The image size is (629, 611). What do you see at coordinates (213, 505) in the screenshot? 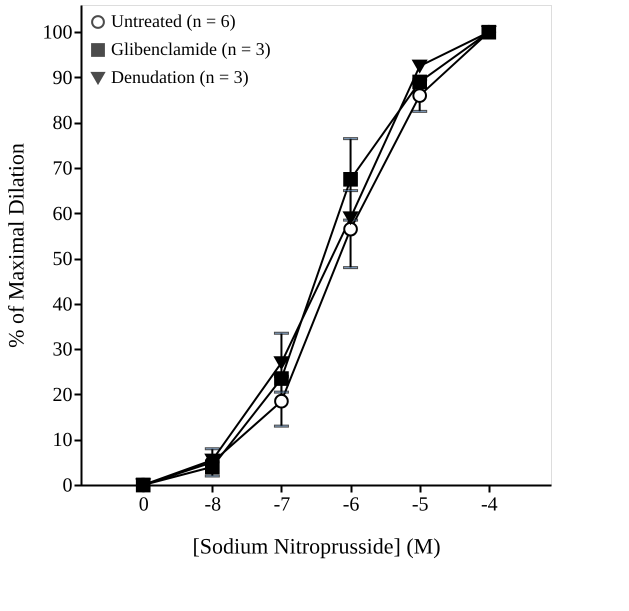
I see `x-tick-label: -8` at bounding box center [213, 505].